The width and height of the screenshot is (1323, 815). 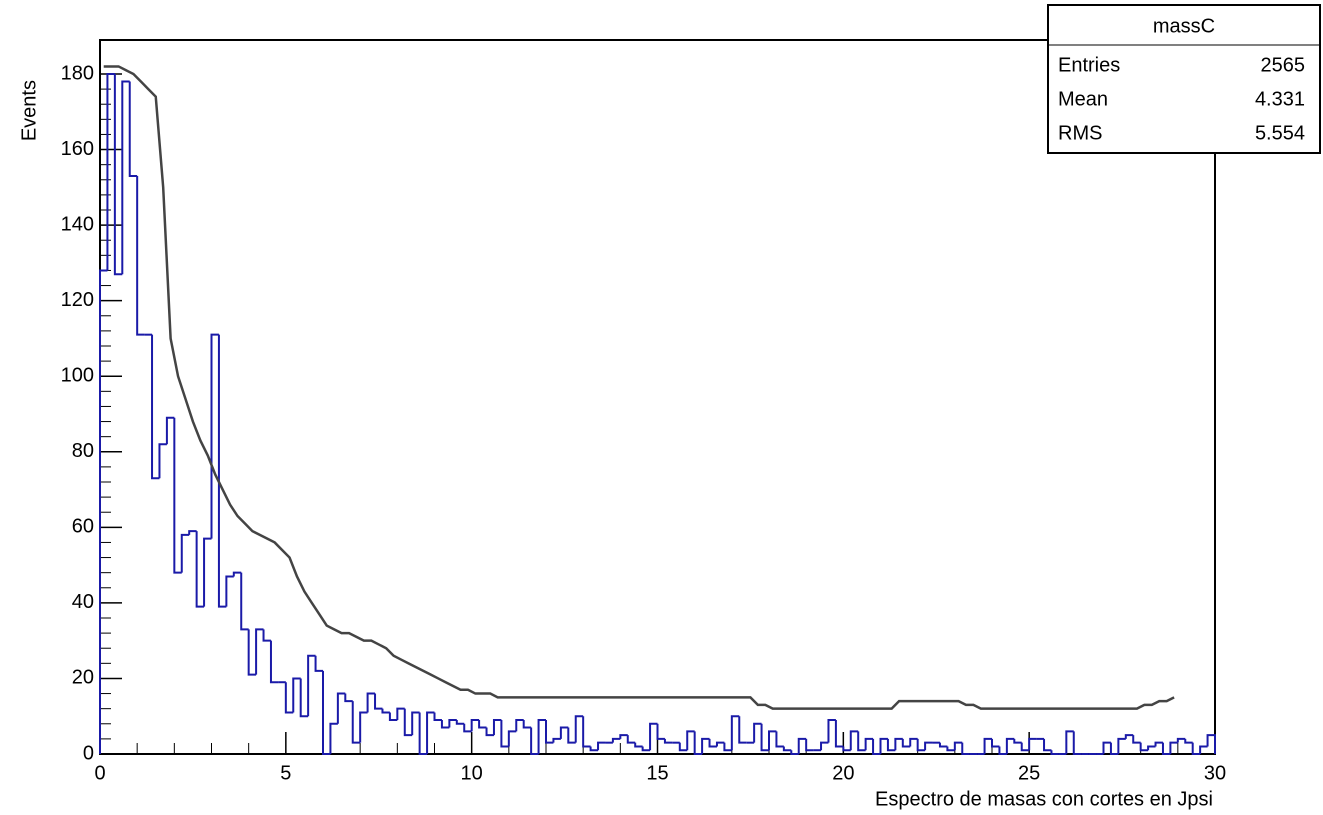 I want to click on x-tick-label: 15, so click(x=657, y=773).